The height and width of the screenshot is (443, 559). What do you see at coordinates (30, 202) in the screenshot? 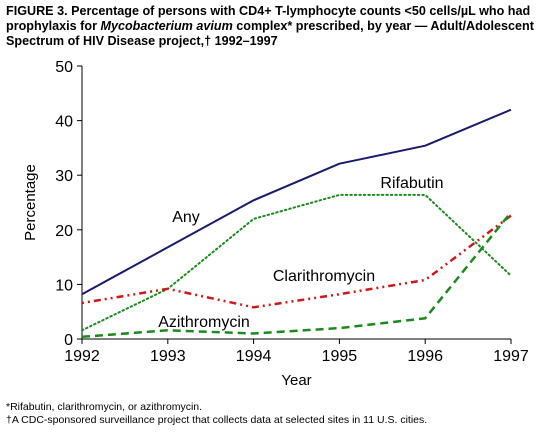
I see `y-axis-title: Percentage` at bounding box center [30, 202].